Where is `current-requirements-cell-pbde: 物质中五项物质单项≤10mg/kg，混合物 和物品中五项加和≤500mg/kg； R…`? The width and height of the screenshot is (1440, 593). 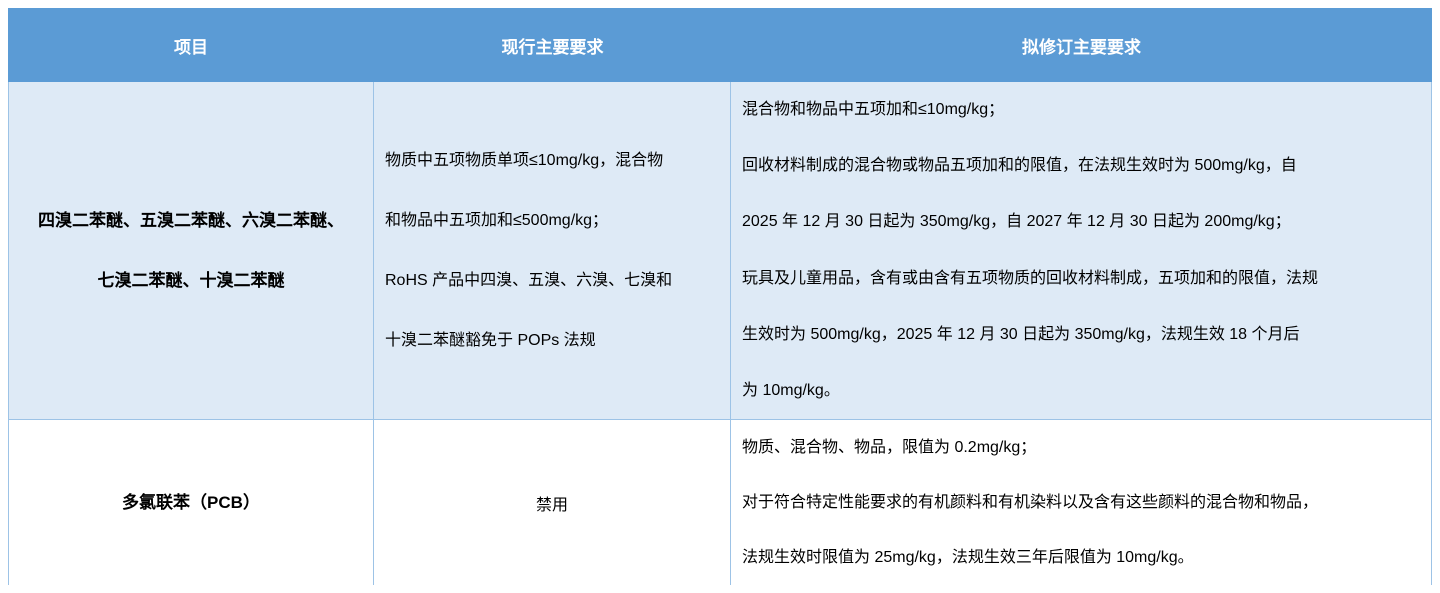
current-requirements-cell-pbde: 物质中五项物质单项≤10mg/kg，混合物 和物品中五项加和≤500mg/kg； R… is located at coordinates (552, 251).